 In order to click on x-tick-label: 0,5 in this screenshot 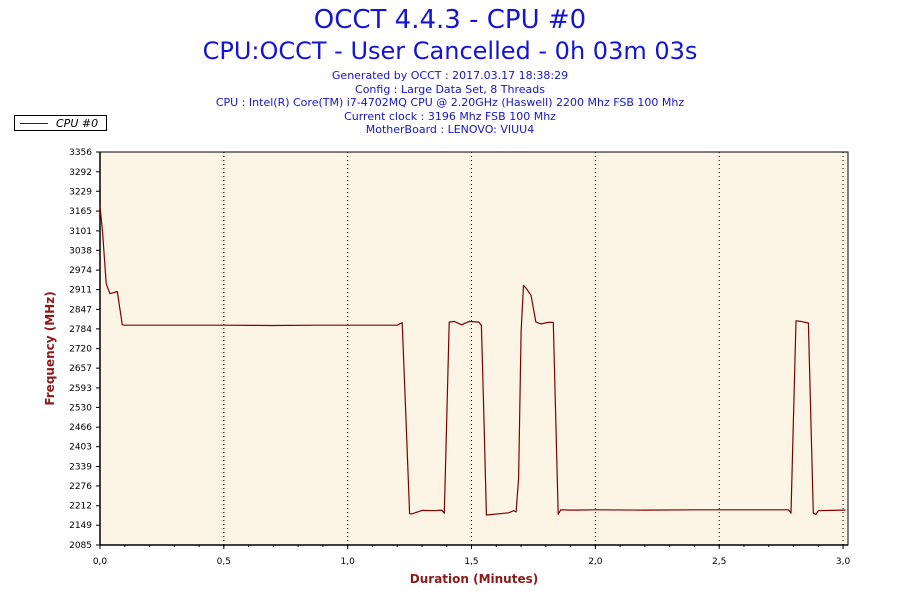, I will do `click(224, 562)`.